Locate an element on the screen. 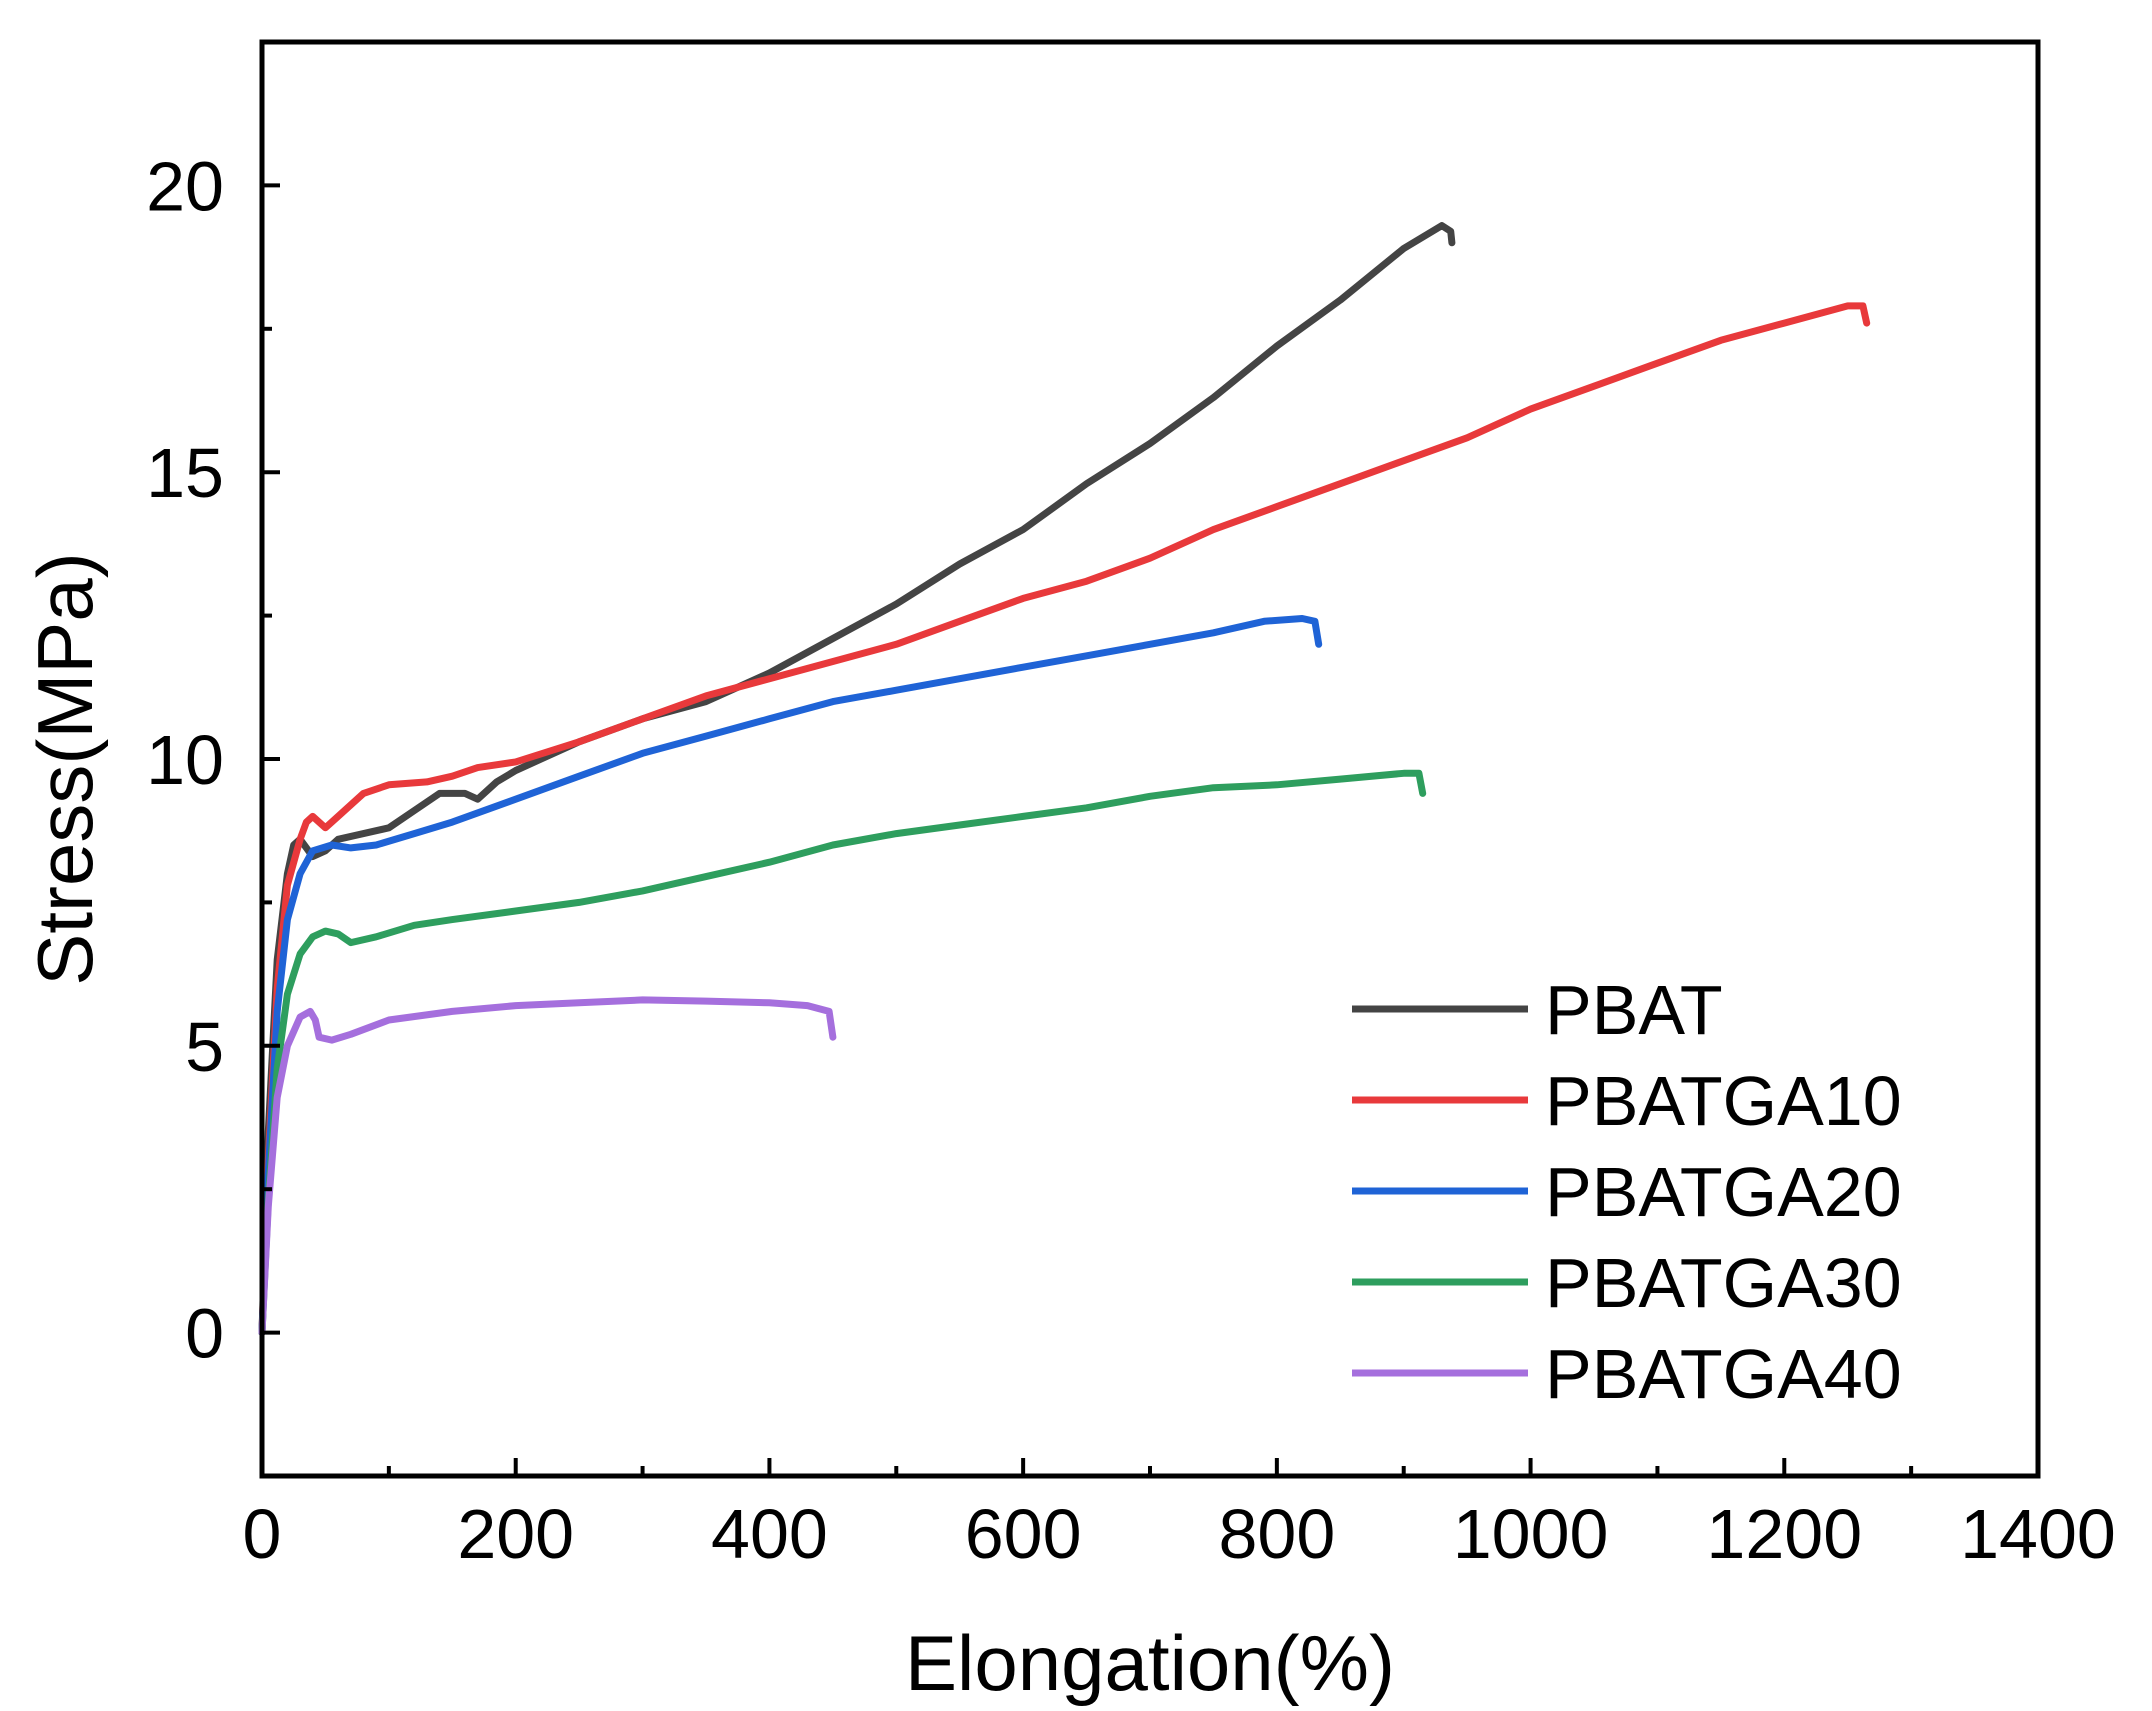 The image size is (2152, 1711). x-axis-tick-labels: 0 200 400 600 800 1000 1200 1400 is located at coordinates (1179, 1534).